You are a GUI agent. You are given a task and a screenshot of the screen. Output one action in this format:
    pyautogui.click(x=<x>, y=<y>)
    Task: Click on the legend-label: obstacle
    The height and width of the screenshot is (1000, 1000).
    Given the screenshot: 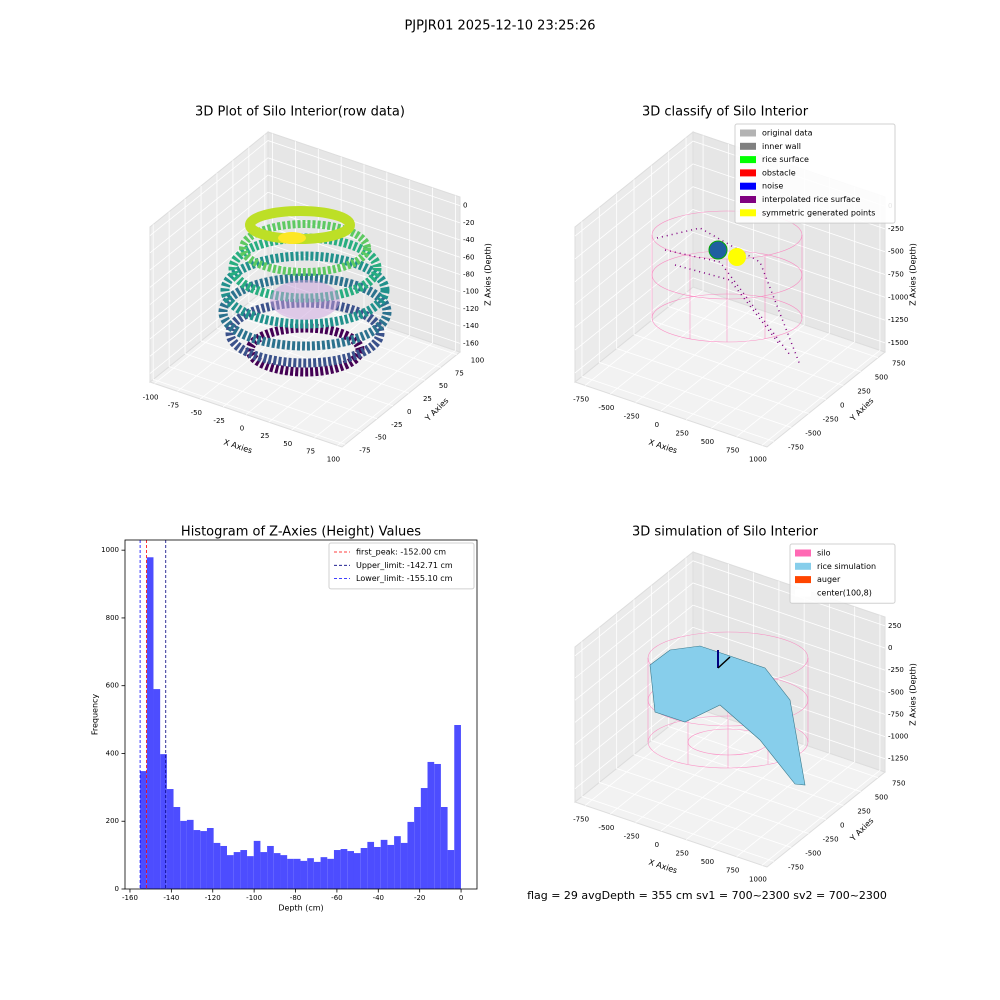 What is the action you would take?
    pyautogui.click(x=779, y=172)
    